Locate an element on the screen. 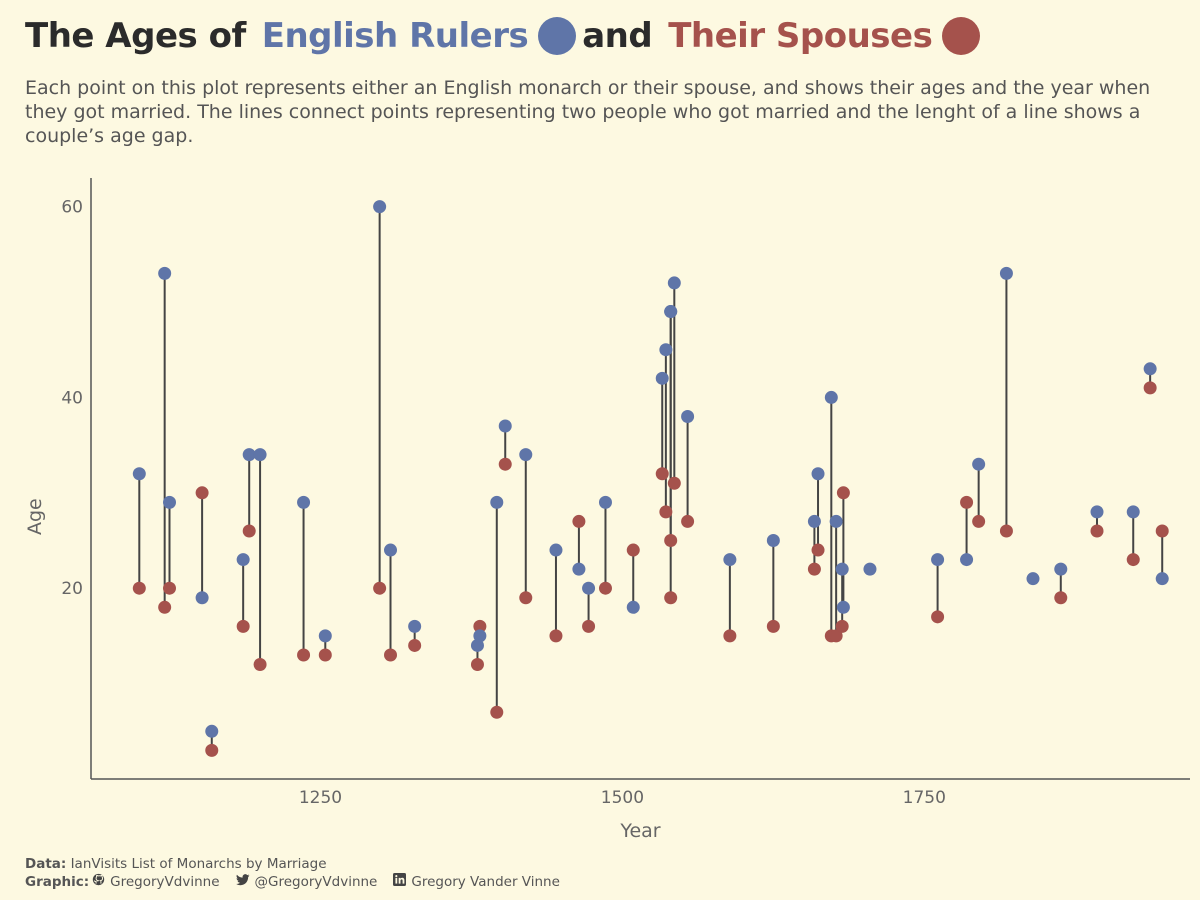 The width and height of the screenshot is (1200, 900). github-icon is located at coordinates (98, 882).